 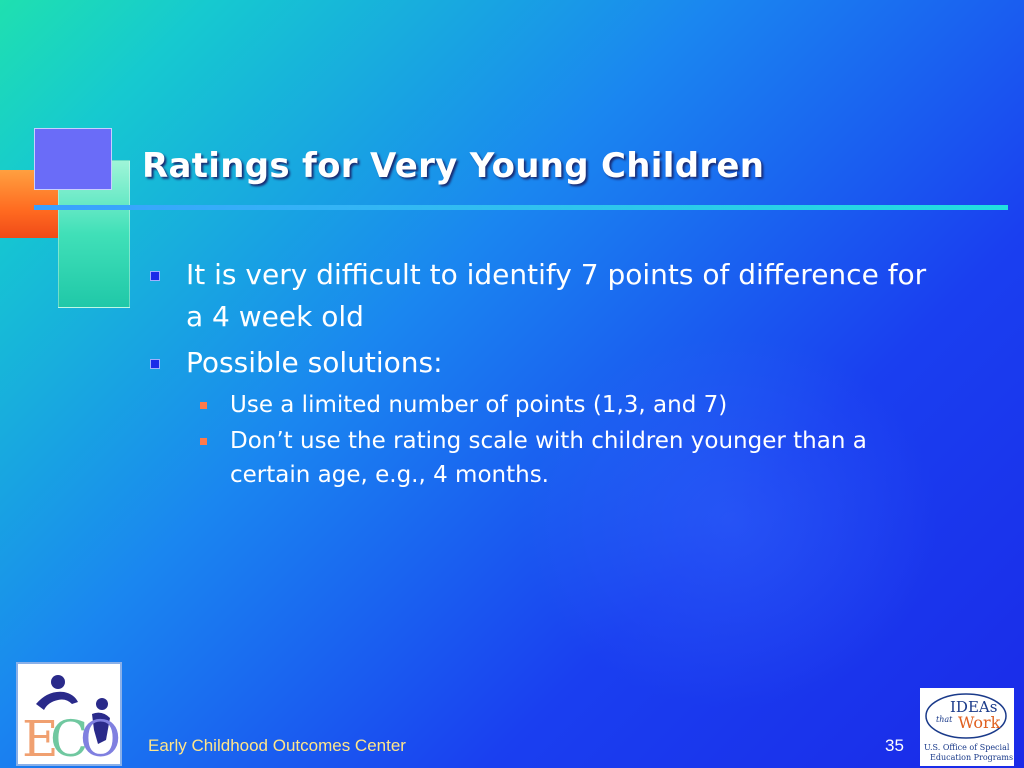 What do you see at coordinates (521, 207) in the screenshot?
I see `title-underline` at bounding box center [521, 207].